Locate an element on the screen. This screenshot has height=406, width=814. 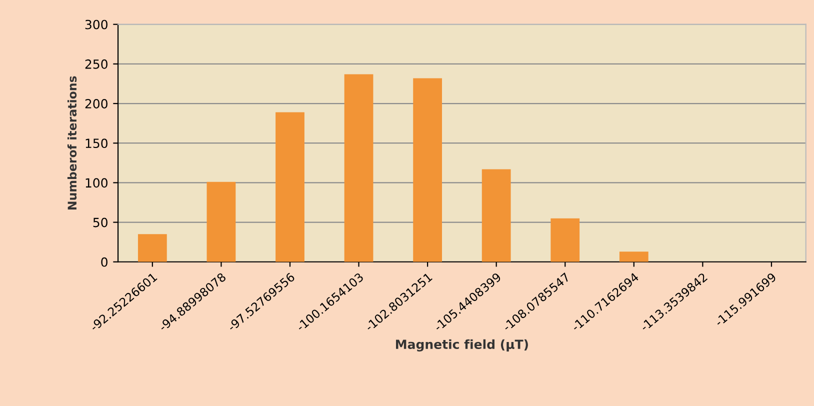
y-tick-label: 150 is located at coordinates (97, 143).